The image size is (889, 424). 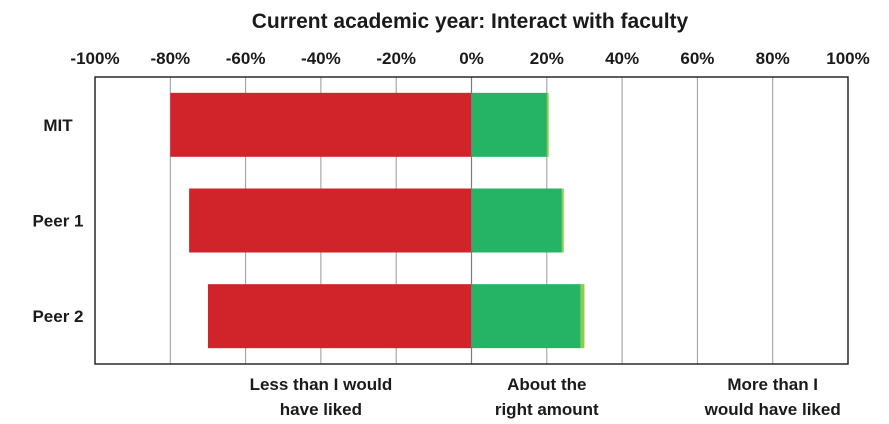 I want to click on region-caption-1: Less than I would have liked, so click(x=321, y=397).